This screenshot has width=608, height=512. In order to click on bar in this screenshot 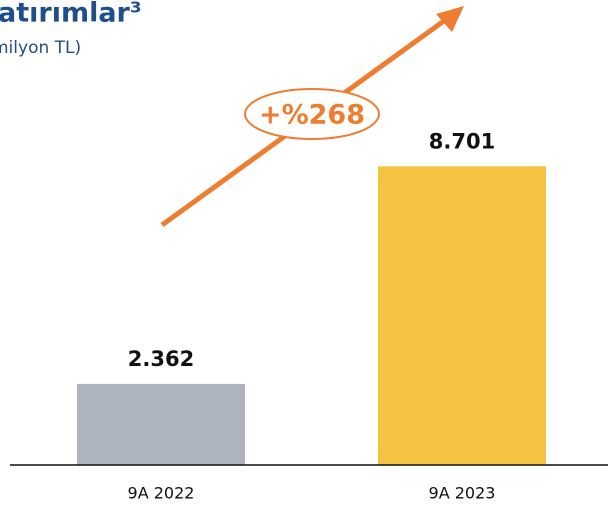, I will do `click(161, 424)`.